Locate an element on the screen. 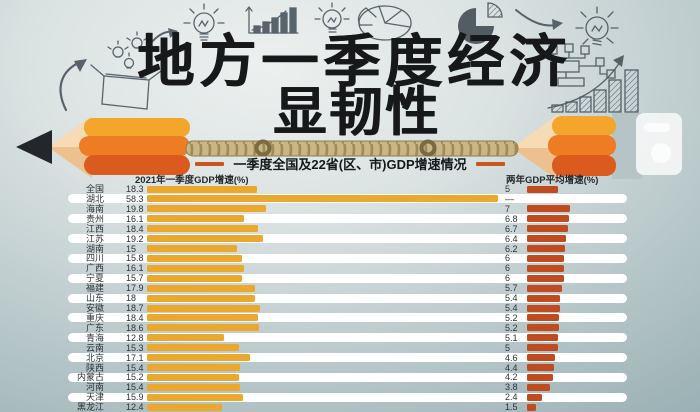  province-label: 广西 is located at coordinates (94, 268).